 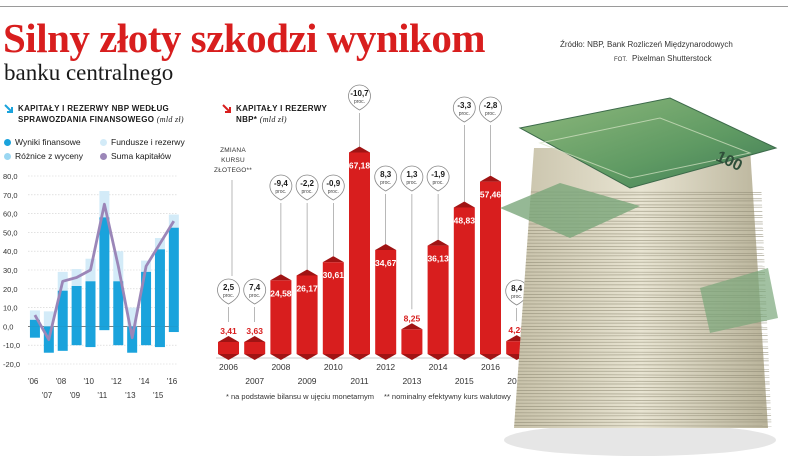 What do you see at coordinates (11, 364) in the screenshot?
I see `left-y-tick-label: -20,0` at bounding box center [11, 364].